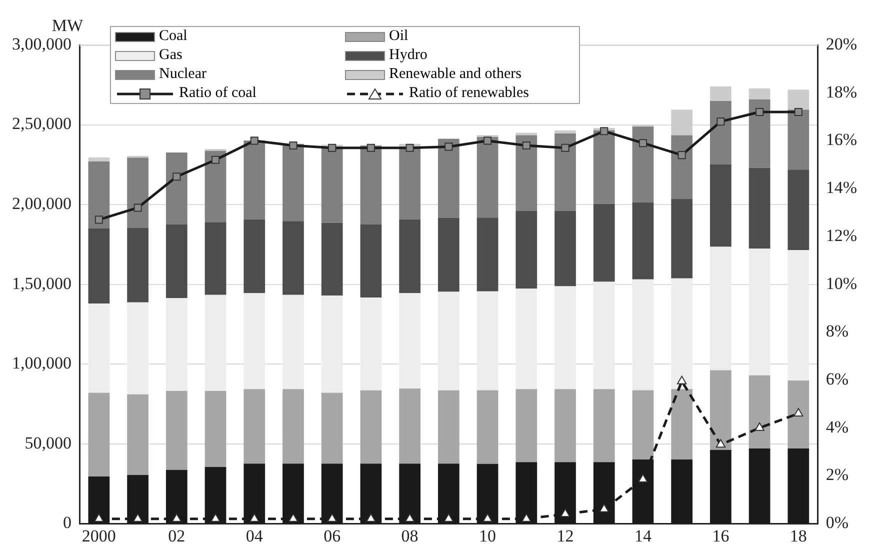 The height and width of the screenshot is (554, 875). Describe the element at coordinates (42, 44) in the screenshot. I see `y-tick-label: 3,00,000` at that location.